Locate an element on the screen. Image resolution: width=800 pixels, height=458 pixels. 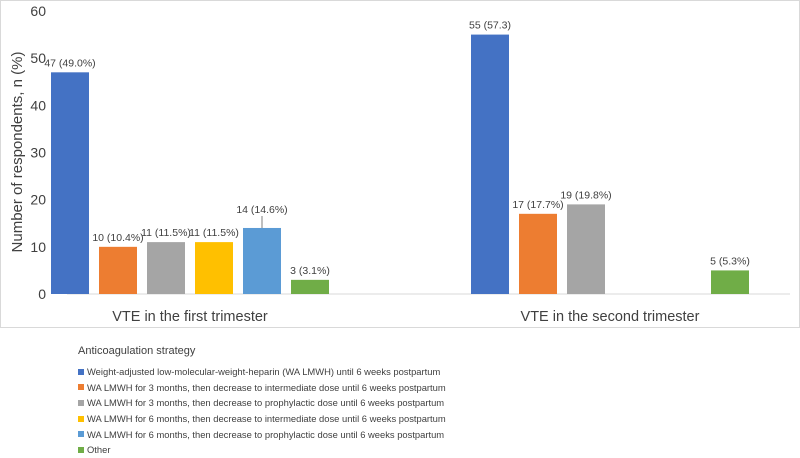
data-label: 10 (10.4%) is located at coordinates (117, 238).